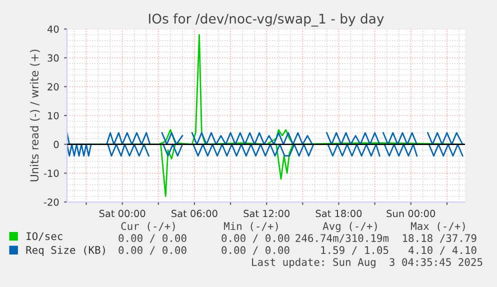 This screenshot has height=287, width=497. Describe the element at coordinates (339, 214) in the screenshot. I see `x-tick-label: Sat 18:00` at that location.